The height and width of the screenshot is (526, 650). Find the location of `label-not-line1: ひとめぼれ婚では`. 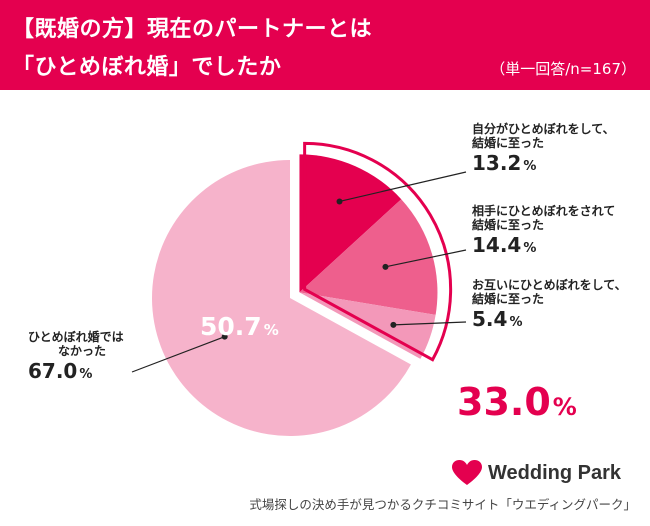

label-not-line1: ひとめぼれ婚では is located at coordinates (76, 337).